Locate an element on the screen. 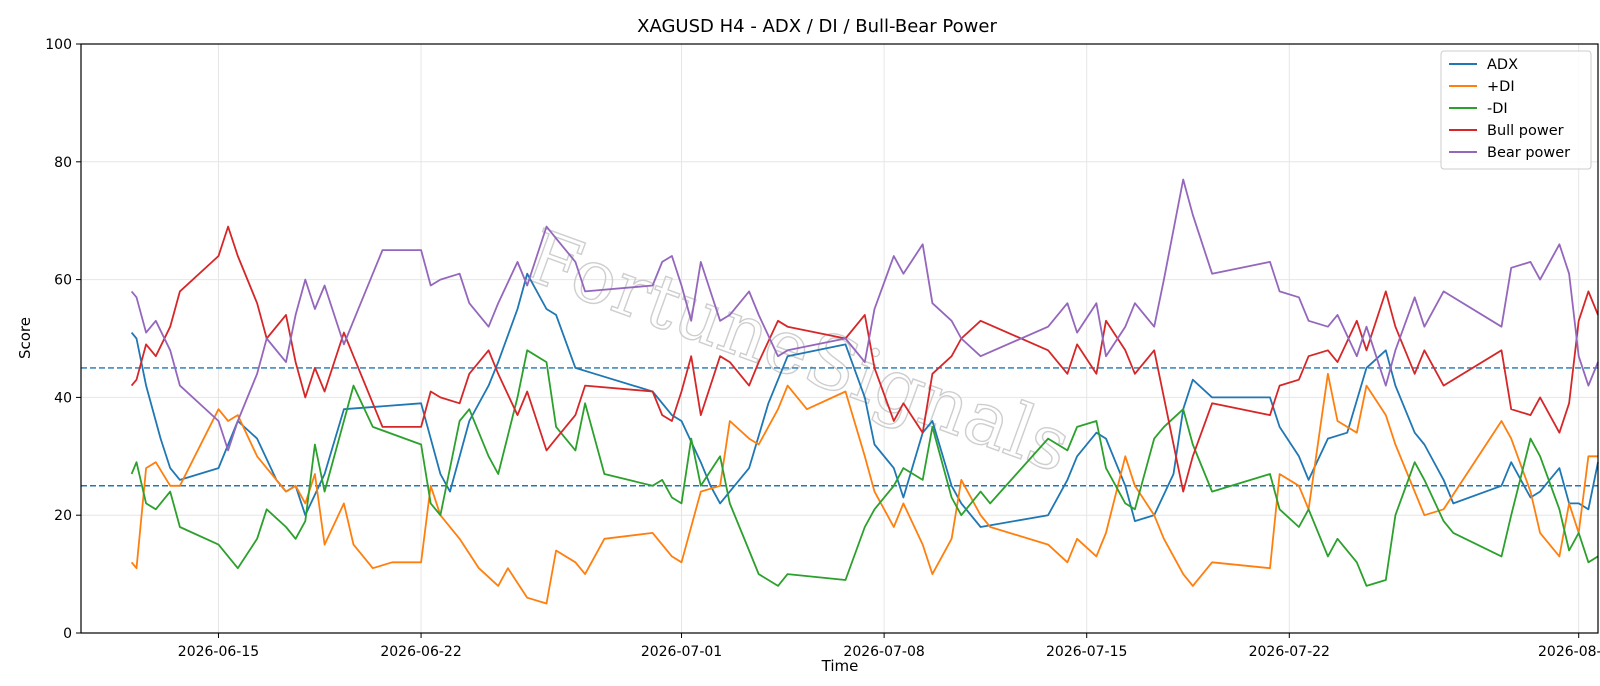 The width and height of the screenshot is (1600, 686). x-axis-label: Time is located at coordinates (840, 666).